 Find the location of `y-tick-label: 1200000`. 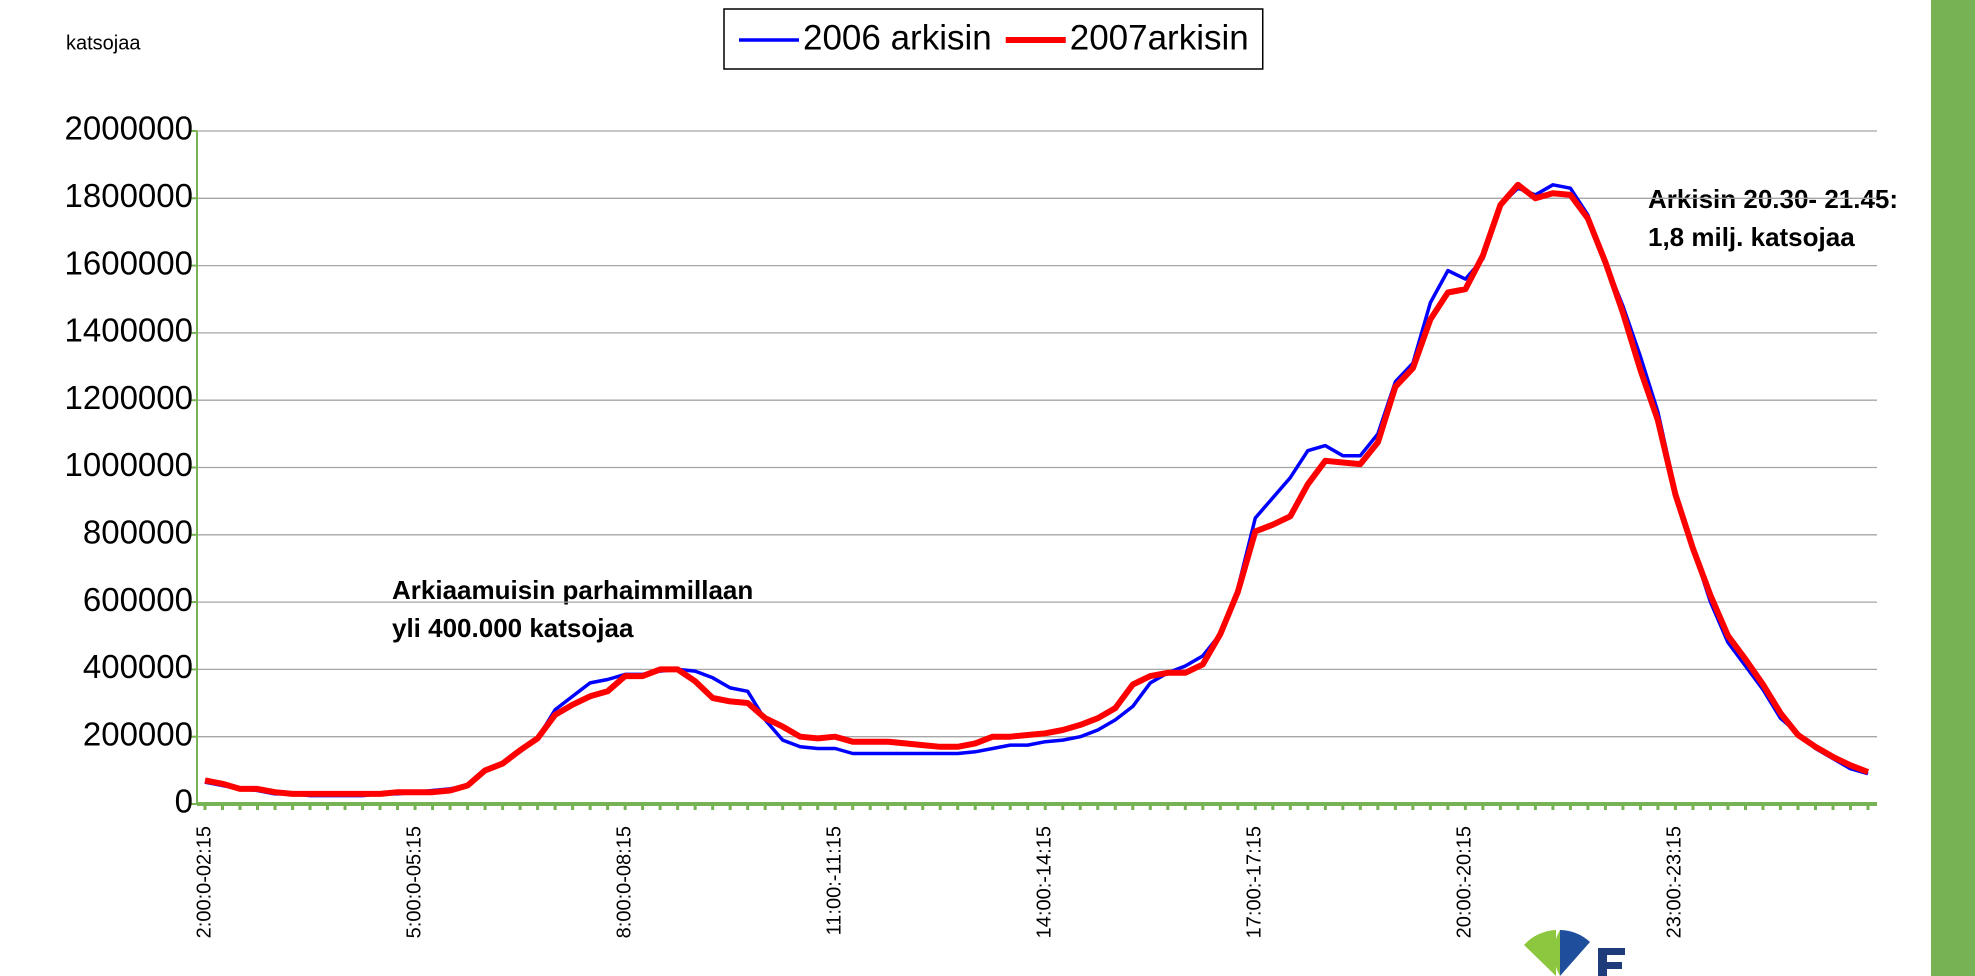

y-tick-label: 1200000 is located at coordinates (129, 397).